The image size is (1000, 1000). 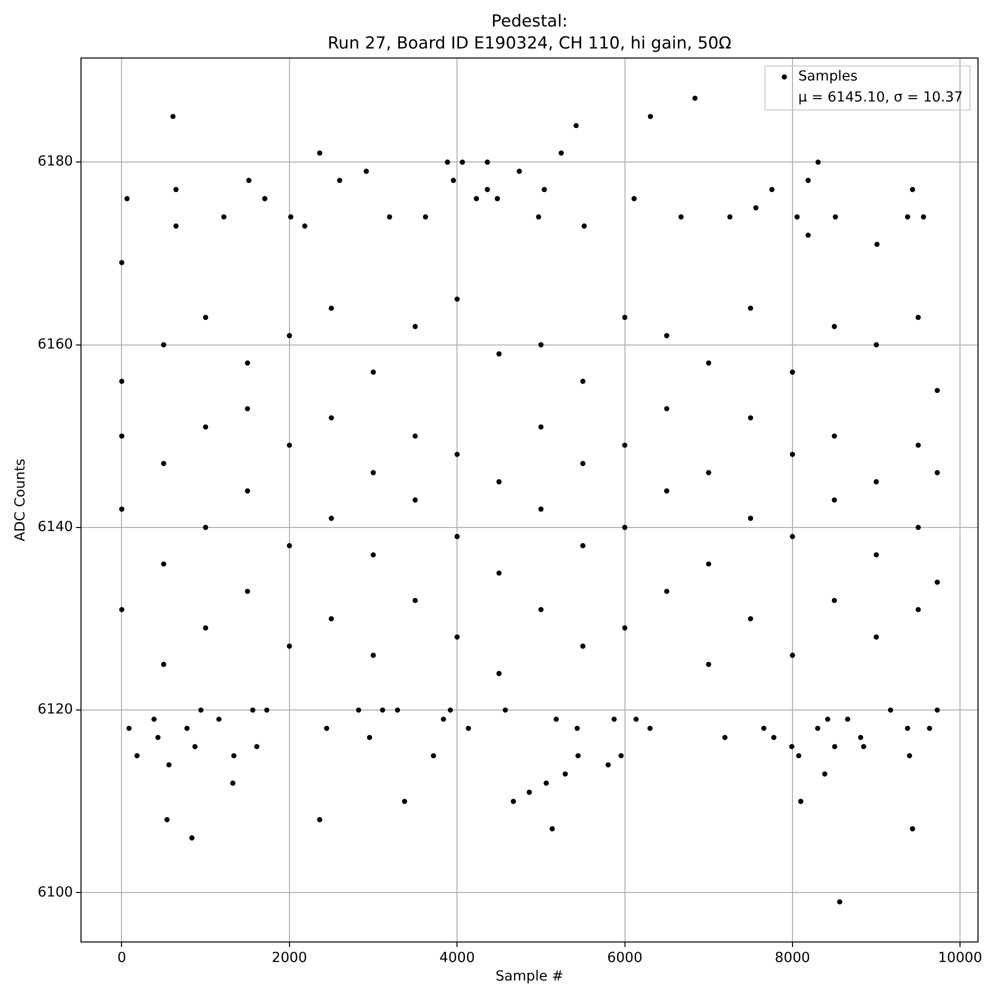 What do you see at coordinates (55, 892) in the screenshot?
I see `y-tick-label: 6100` at bounding box center [55, 892].